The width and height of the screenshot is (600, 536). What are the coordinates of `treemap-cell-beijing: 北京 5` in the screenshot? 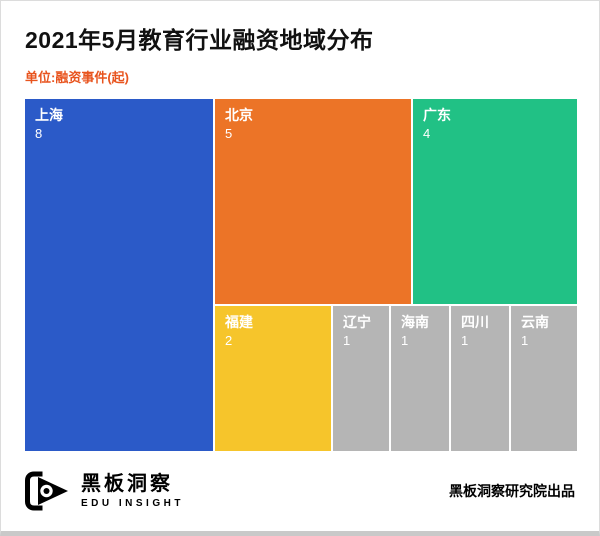 It's located at (313, 201).